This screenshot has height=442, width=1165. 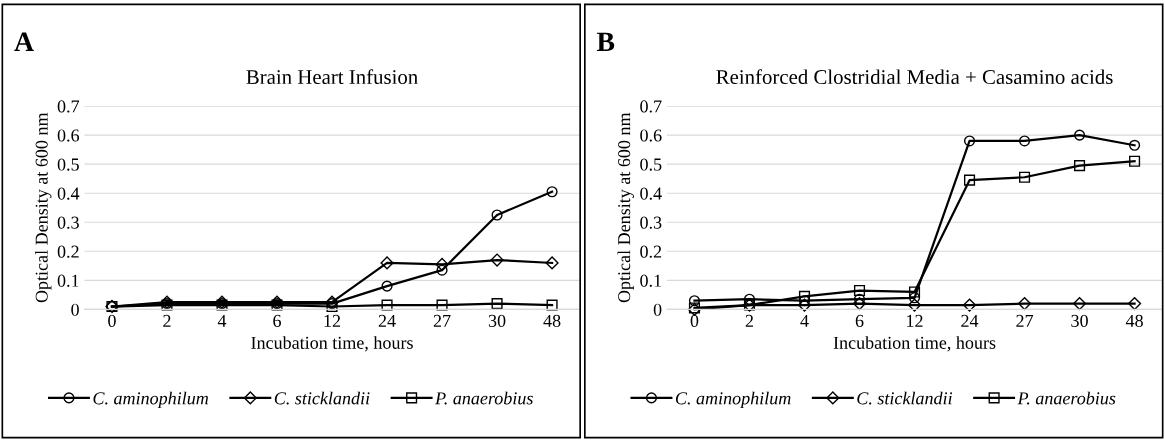 What do you see at coordinates (914, 77) in the screenshot?
I see `chart-title: Reinforced Clostridial Media + Casamino acids` at bounding box center [914, 77].